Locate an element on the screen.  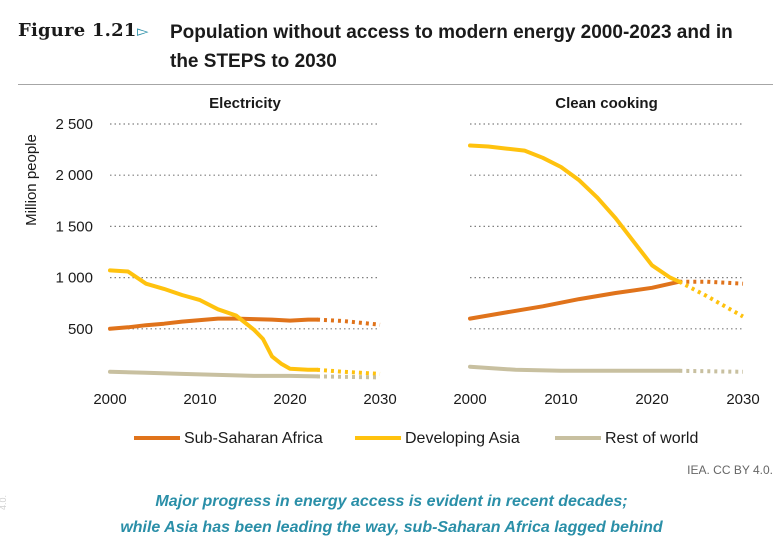
y-tick-label: 2 000 is located at coordinates (74, 175).